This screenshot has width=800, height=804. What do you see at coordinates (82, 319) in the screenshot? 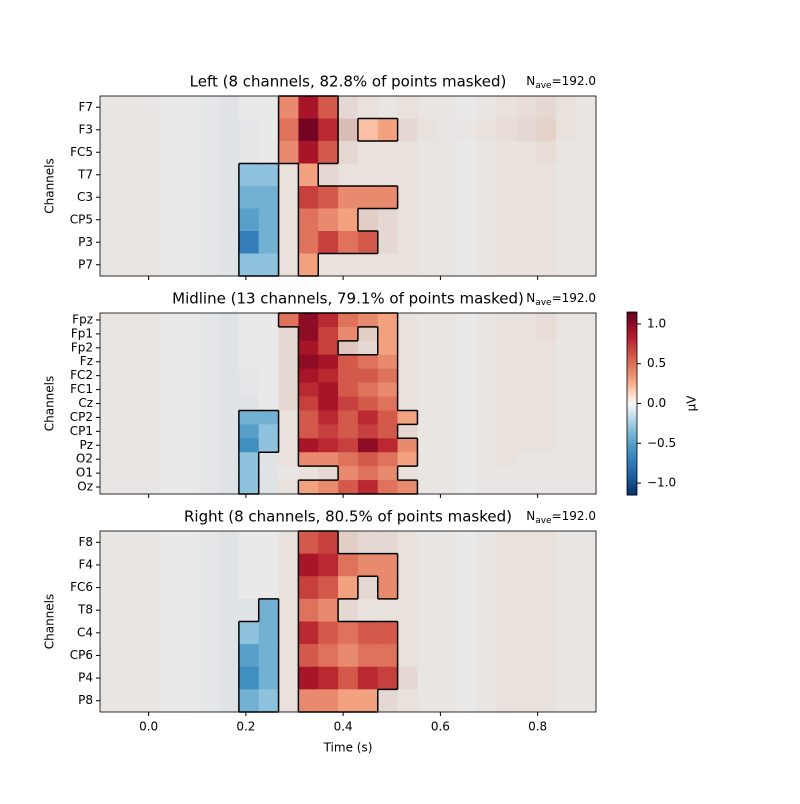
I see `y-tick-label: Fpz` at bounding box center [82, 319].